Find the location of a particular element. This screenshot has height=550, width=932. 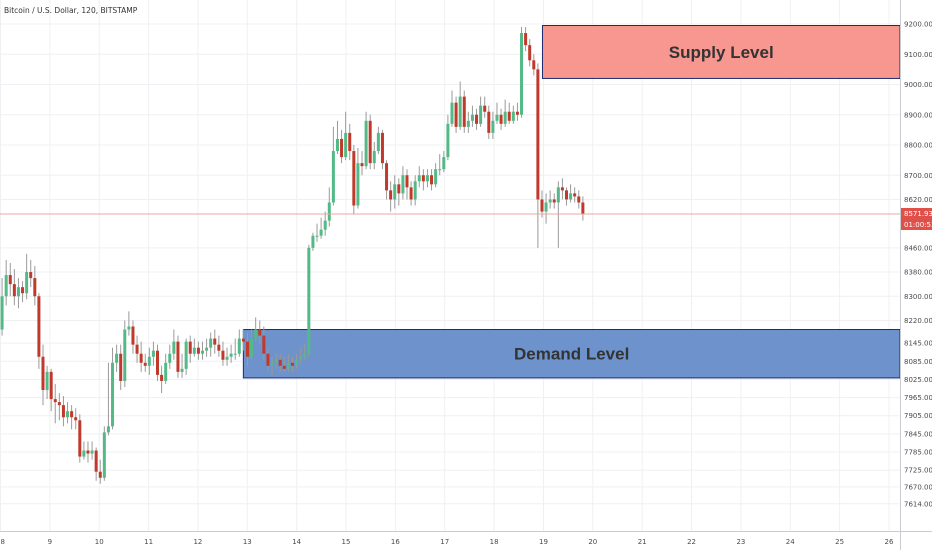

time-tick-label: 24 is located at coordinates (790, 542).